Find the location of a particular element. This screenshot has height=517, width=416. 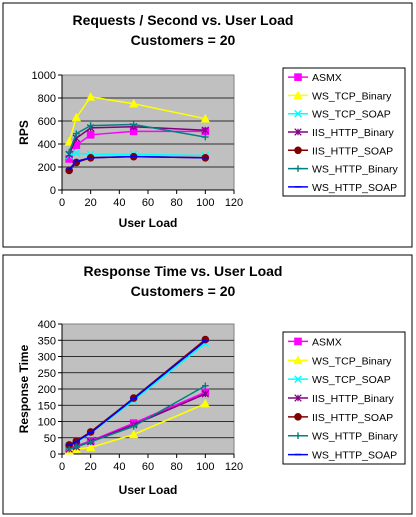

chart-title: Requests / Second vs. User Load is located at coordinates (183, 20).